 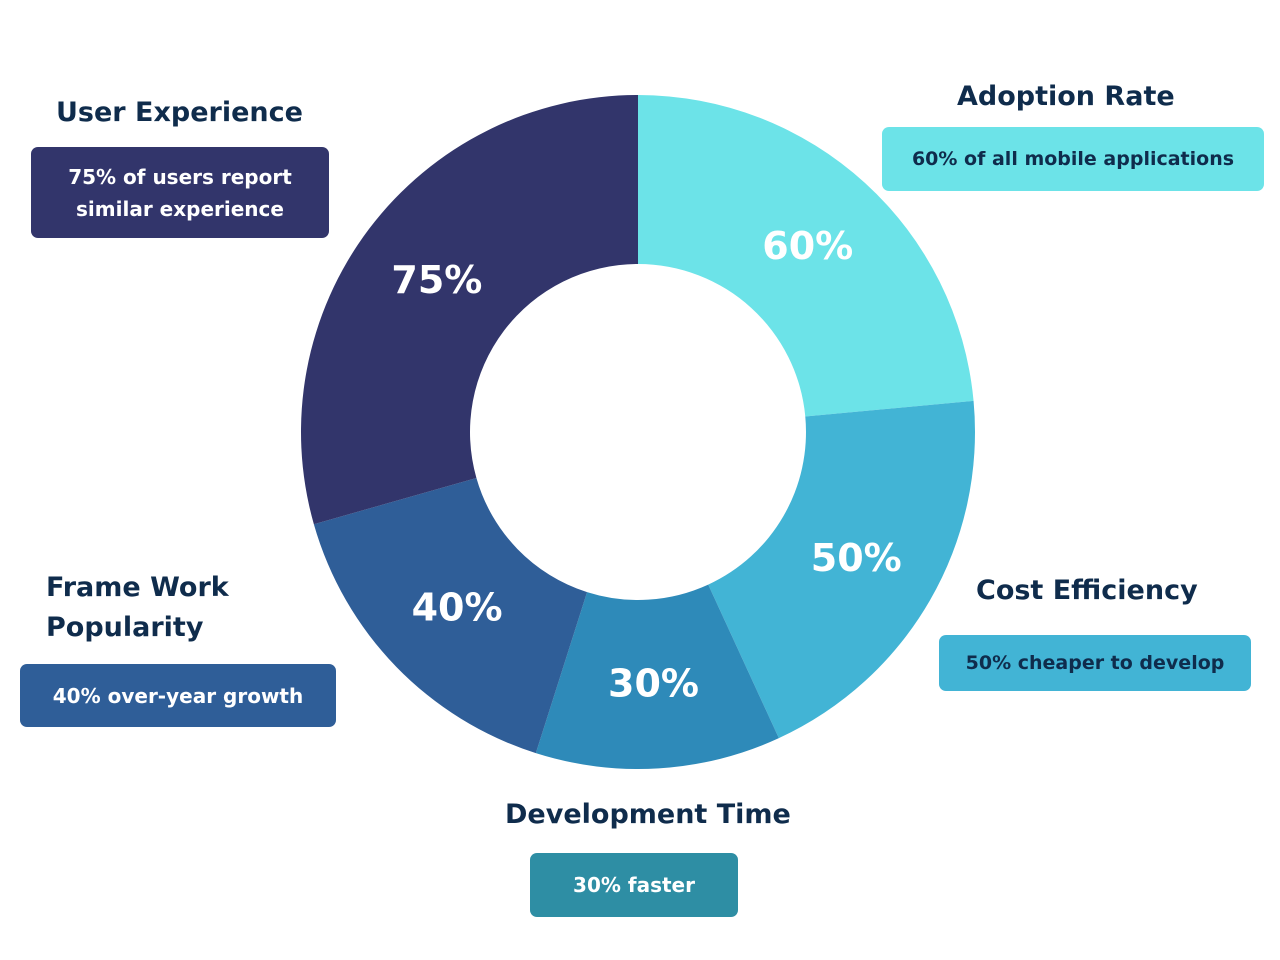 I want to click on user-experience-text-line2: similar experience, so click(x=180, y=208).